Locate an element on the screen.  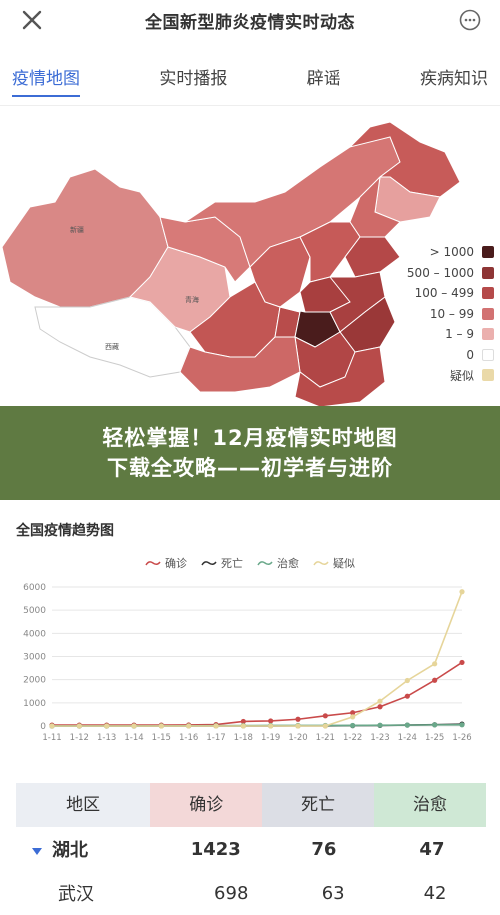
region-stats-table: 地区 确诊 死亡 治愈 湖北 1423 76 47 武汉 698 63 42 is located at coordinates (251, 849).